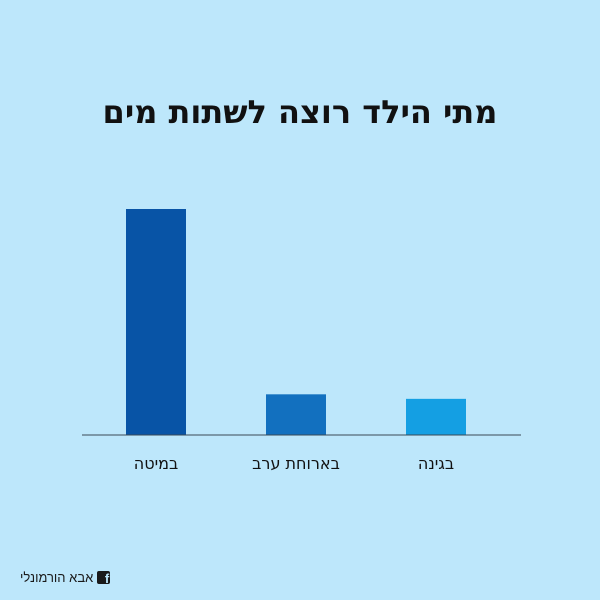 The height and width of the screenshot is (600, 600). What do you see at coordinates (57, 577) in the screenshot?
I see `footer-author: אבא הורמונלי` at bounding box center [57, 577].